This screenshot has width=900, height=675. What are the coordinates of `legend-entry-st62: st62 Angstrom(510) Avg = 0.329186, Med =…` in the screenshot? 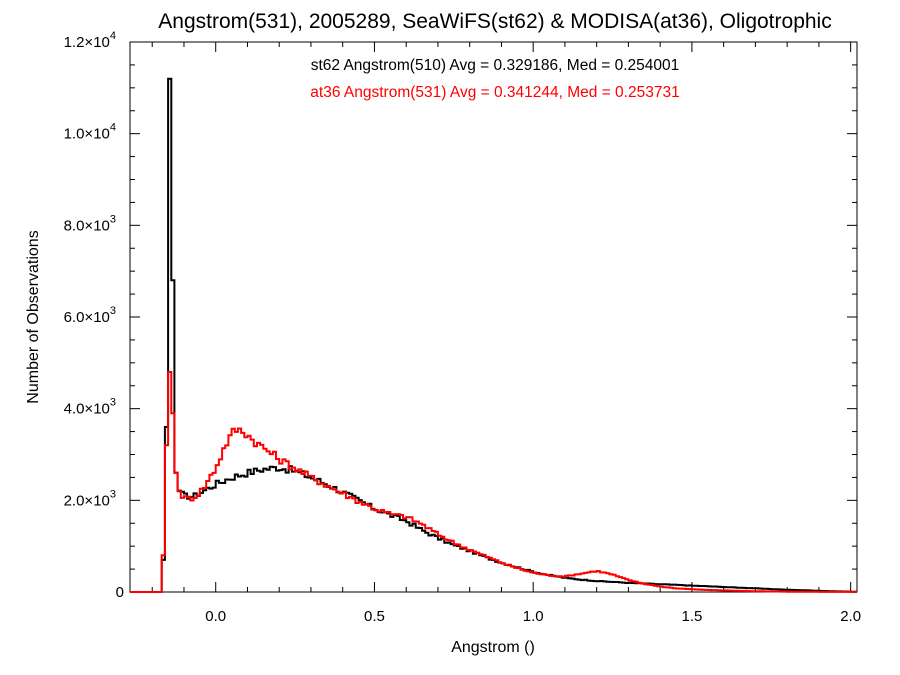 It's located at (495, 65).